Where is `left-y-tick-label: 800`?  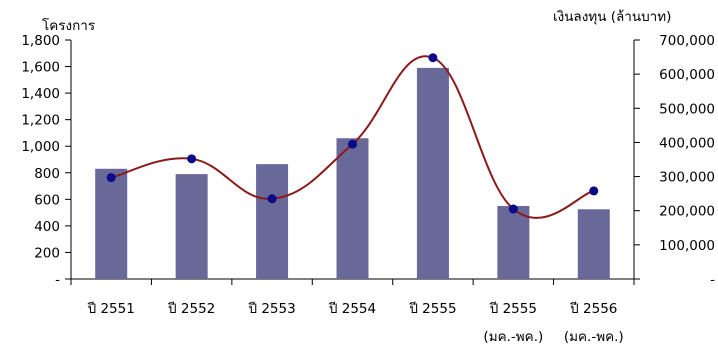
left-y-tick-label: 800 is located at coordinates (47, 174).